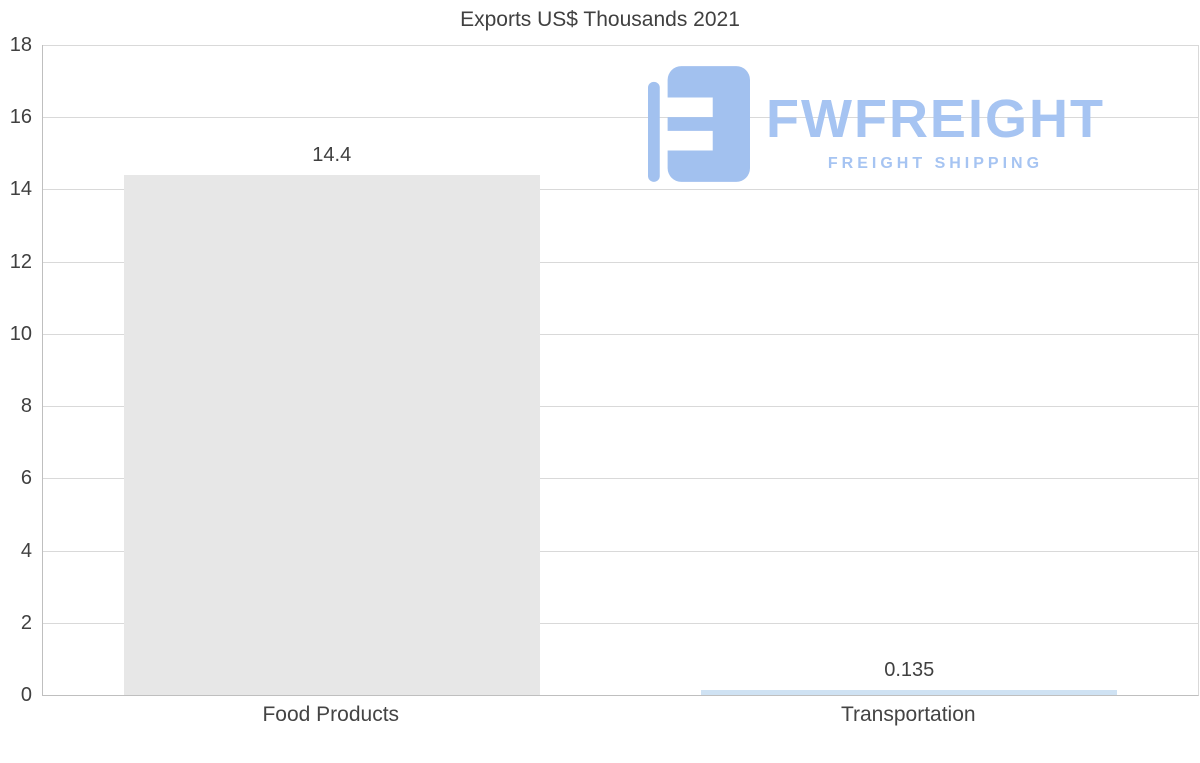 This screenshot has width=1200, height=763. What do you see at coordinates (20, 117) in the screenshot?
I see `y-tick-label: 16` at bounding box center [20, 117].